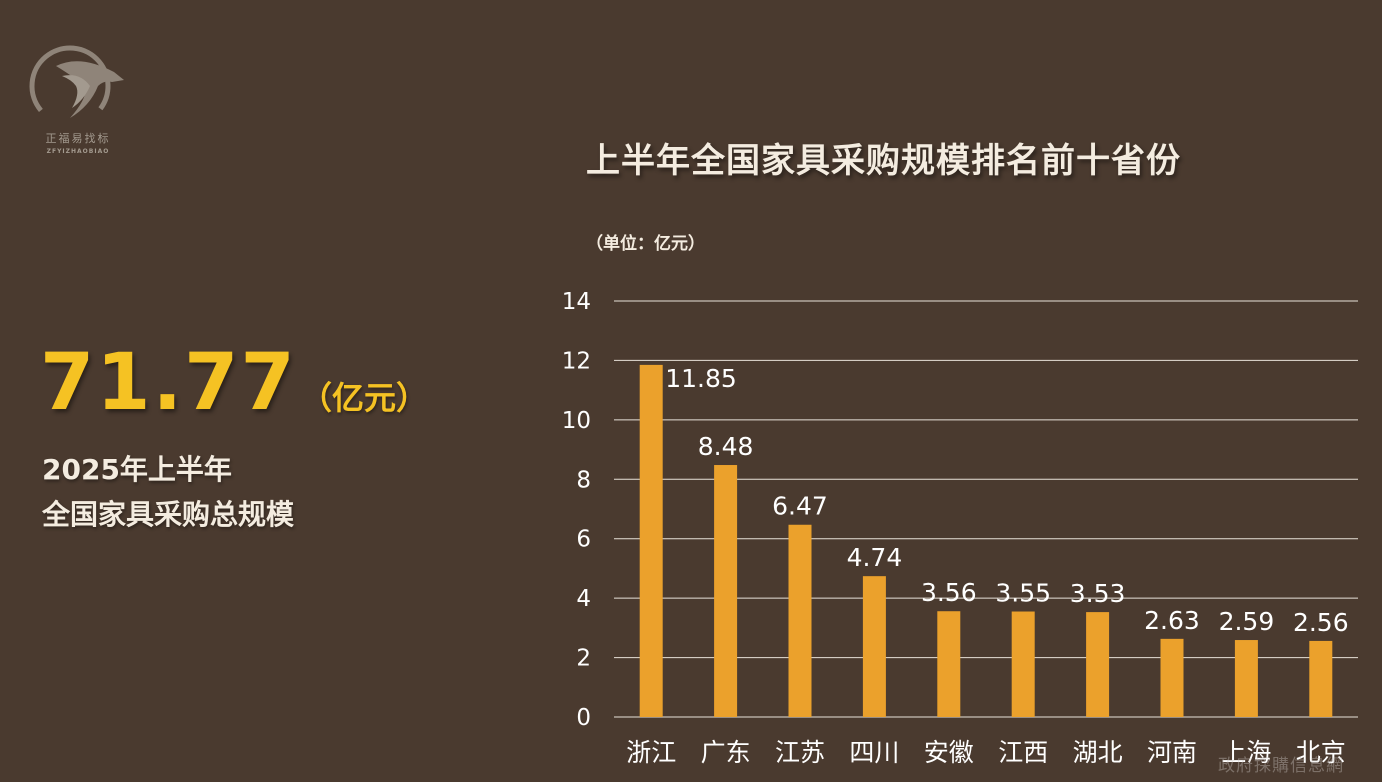 This screenshot has width=1382, height=782. Describe the element at coordinates (1172, 620) in the screenshot. I see `data-label: 2.63` at that location.